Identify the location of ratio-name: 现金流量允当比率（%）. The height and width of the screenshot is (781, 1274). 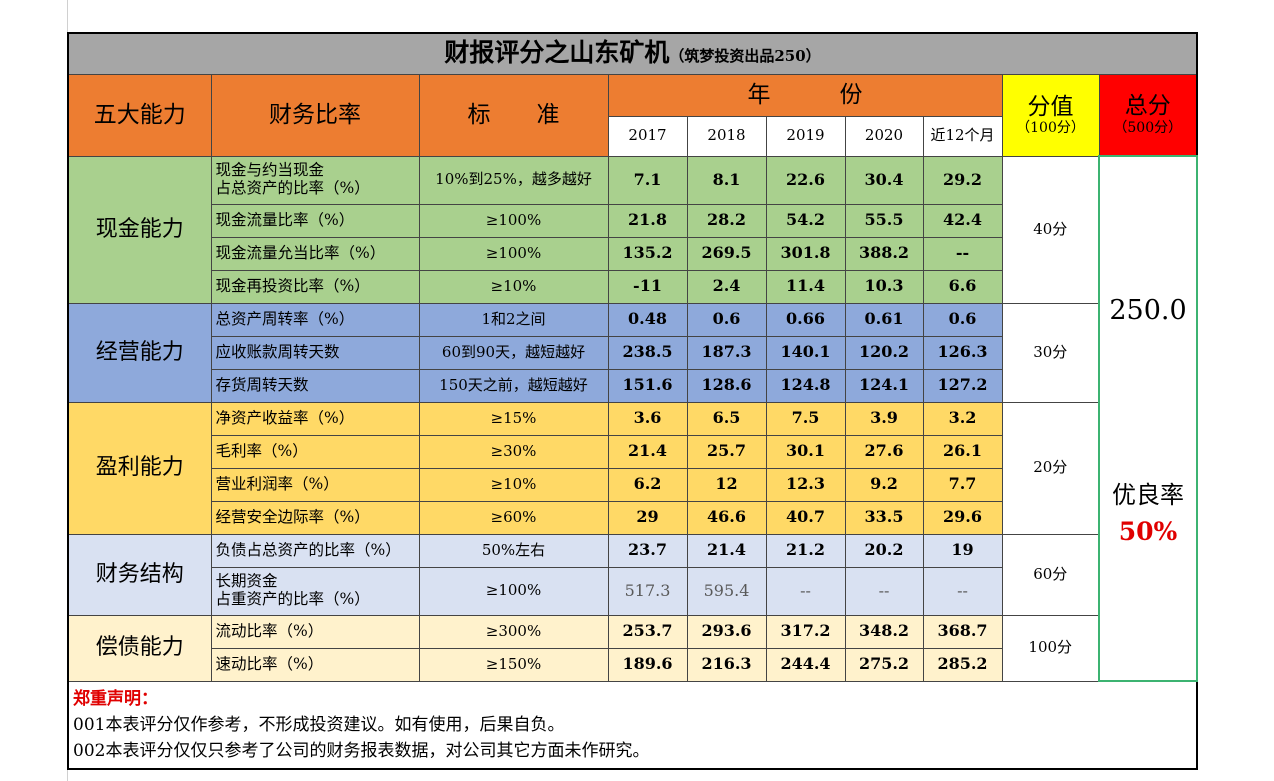
(315, 253).